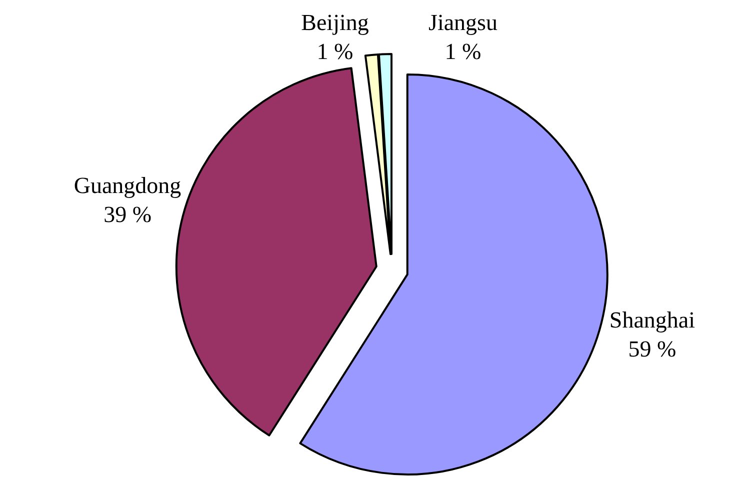  Describe the element at coordinates (652, 320) in the screenshot. I see `slice-label: Shanghai` at that location.